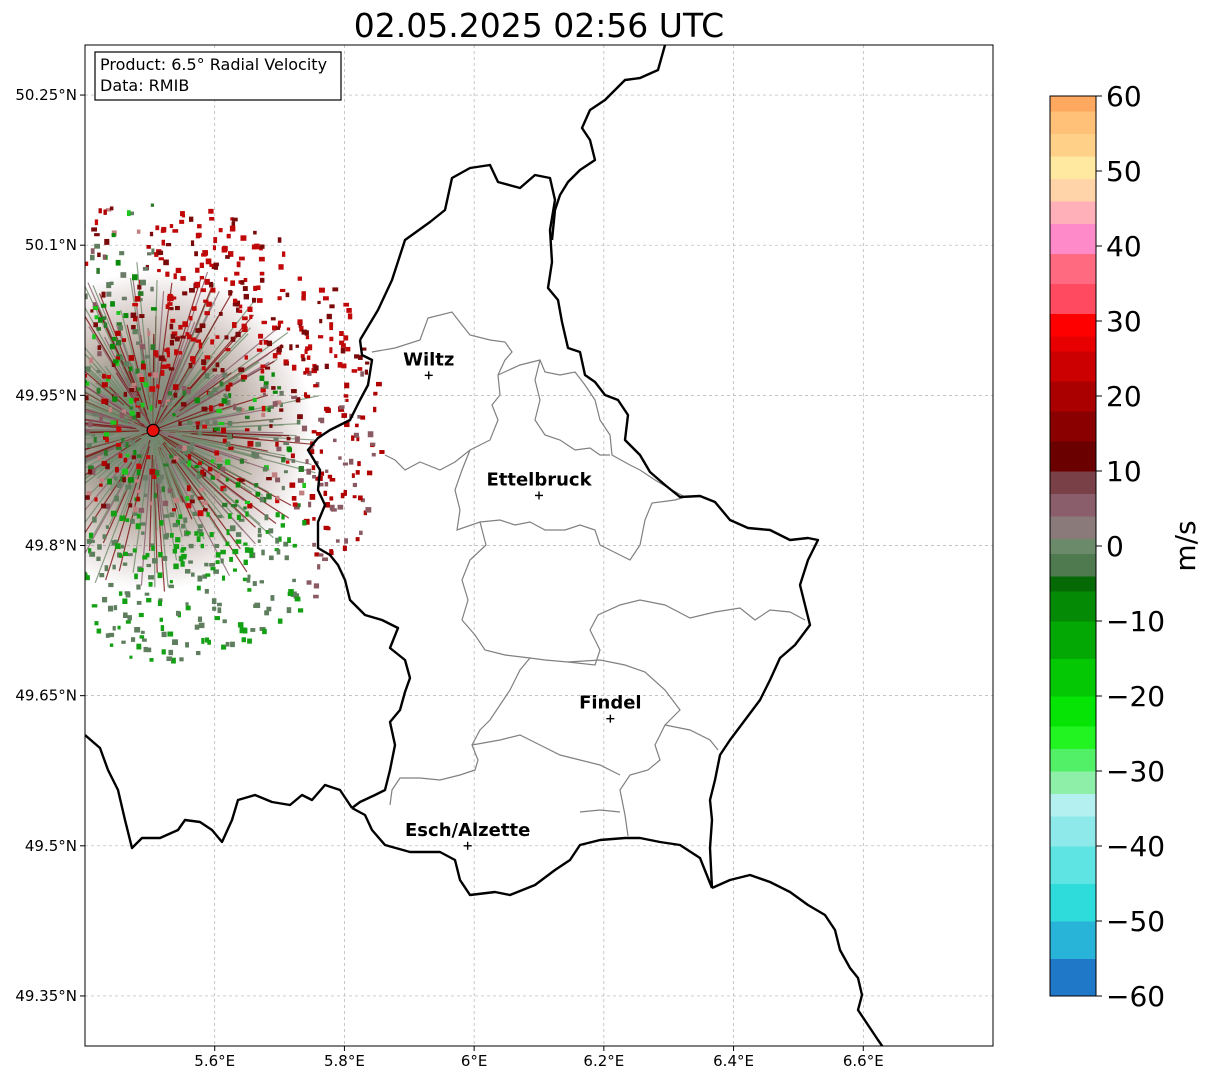  I want to click on y-tick-label: 49.65°N, so click(46, 696).